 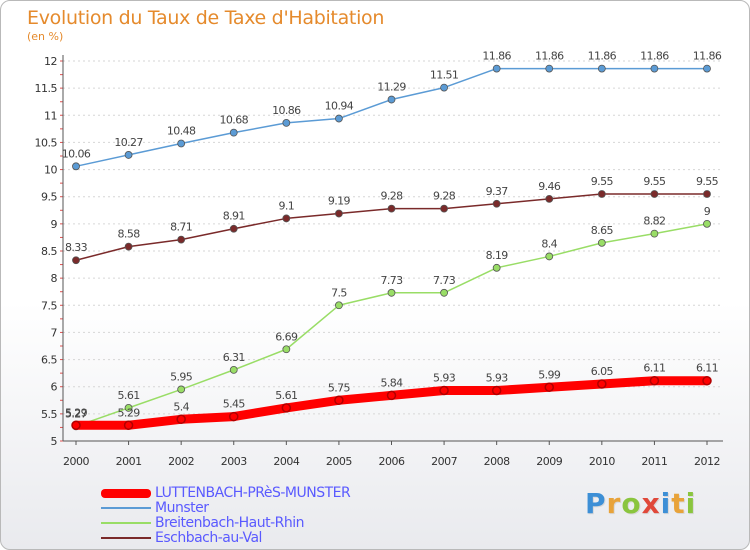 What do you see at coordinates (339, 461) in the screenshot?
I see `x-tick-label: 2005` at bounding box center [339, 461].